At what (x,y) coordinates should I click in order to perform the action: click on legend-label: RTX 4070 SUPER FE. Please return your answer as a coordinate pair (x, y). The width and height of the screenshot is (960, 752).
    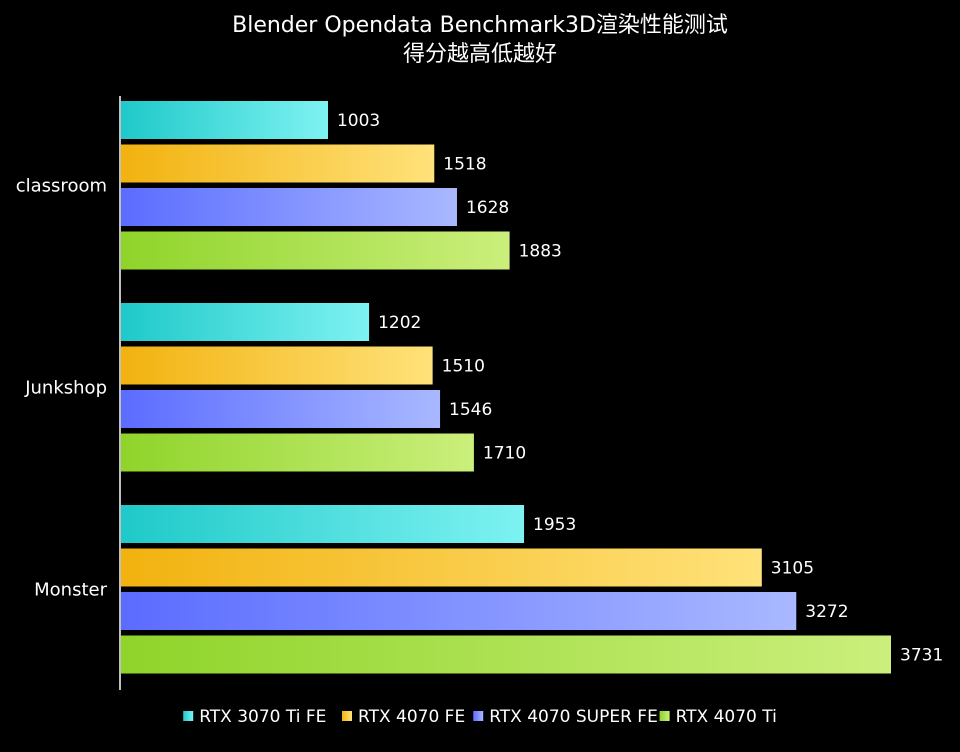
    Looking at the image, I should click on (573, 717).